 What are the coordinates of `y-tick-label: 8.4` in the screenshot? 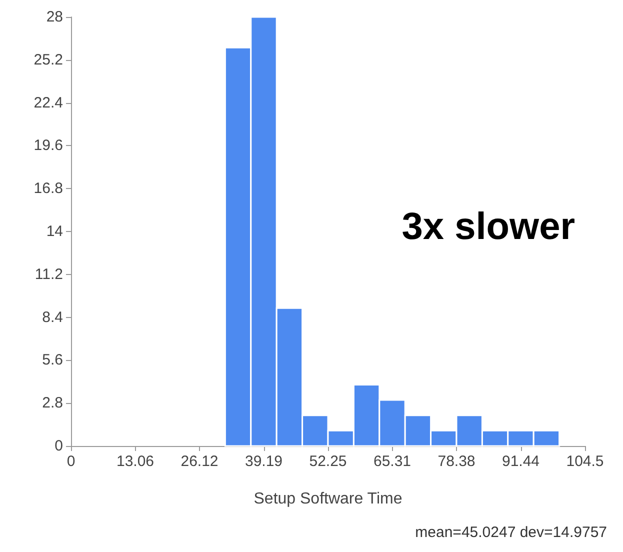 It's located at (52, 317).